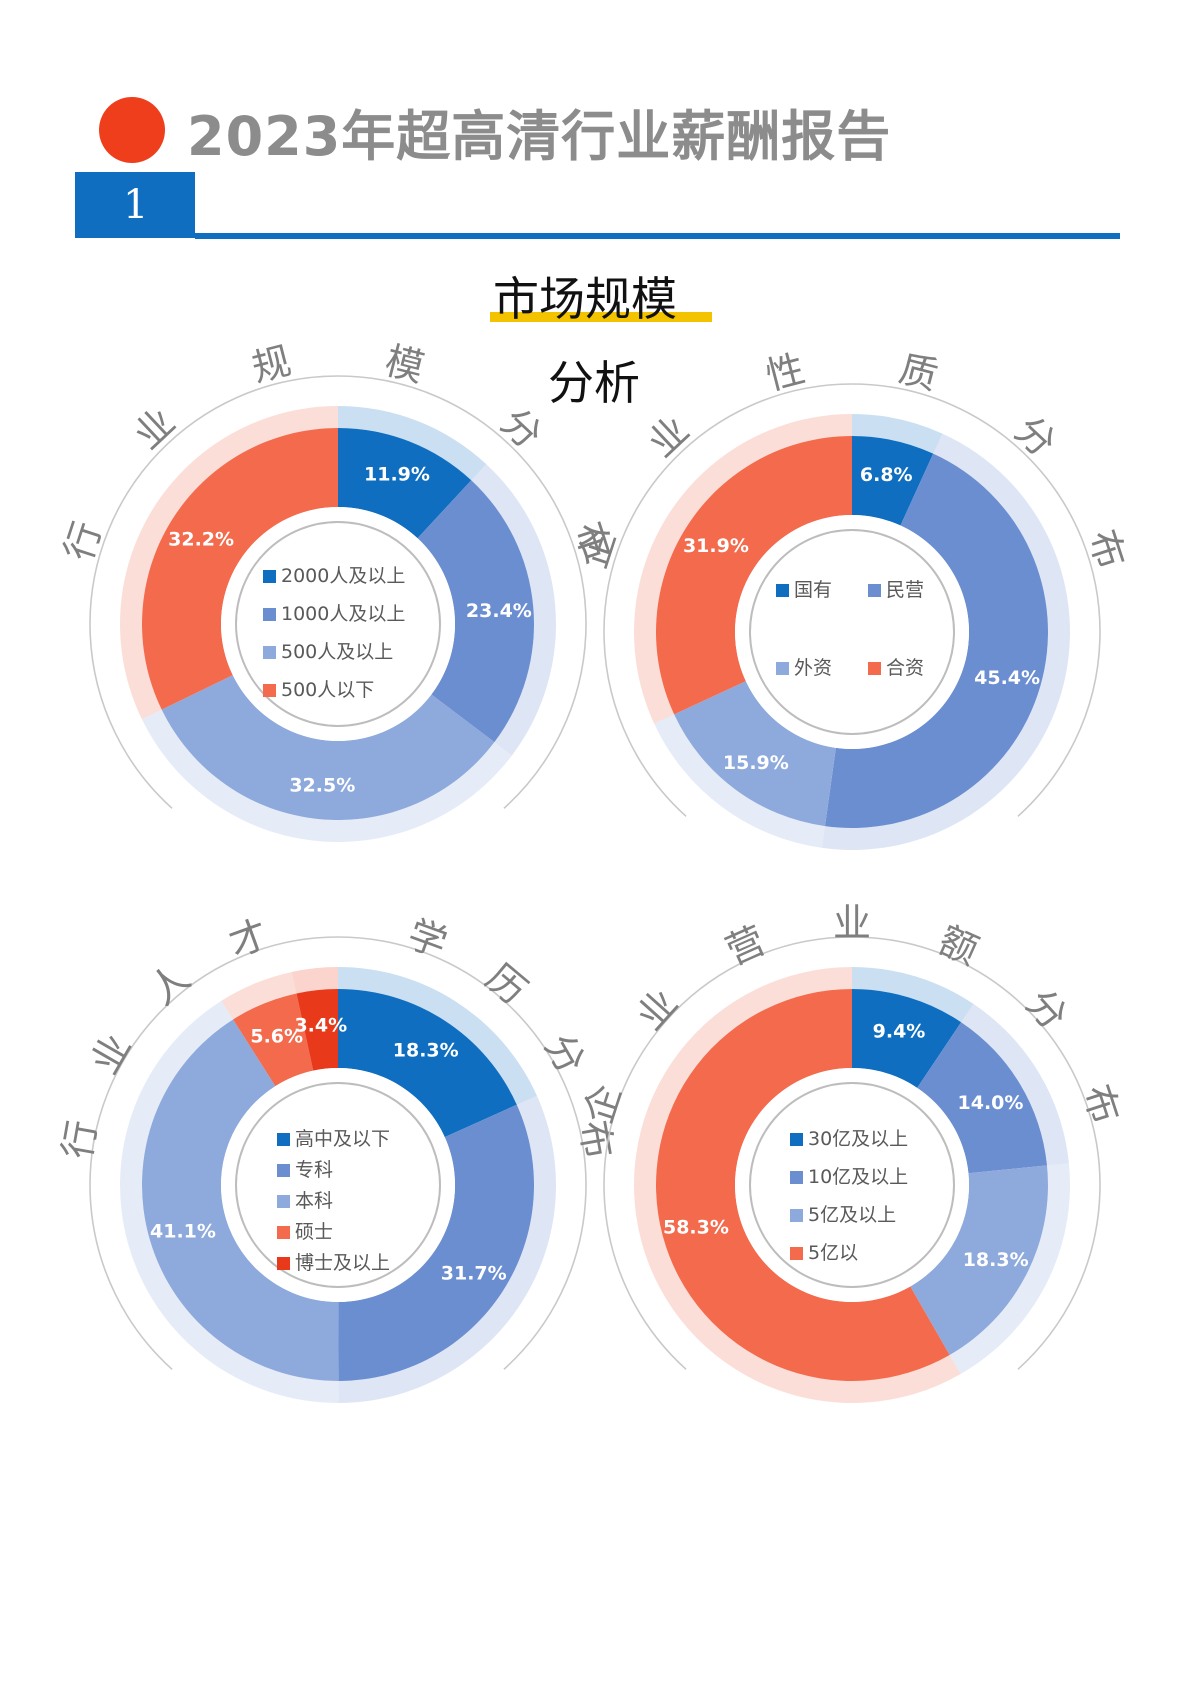 This screenshot has width=1191, height=1684. I want to click on chart-title-char: 行, so click(80, 1139).